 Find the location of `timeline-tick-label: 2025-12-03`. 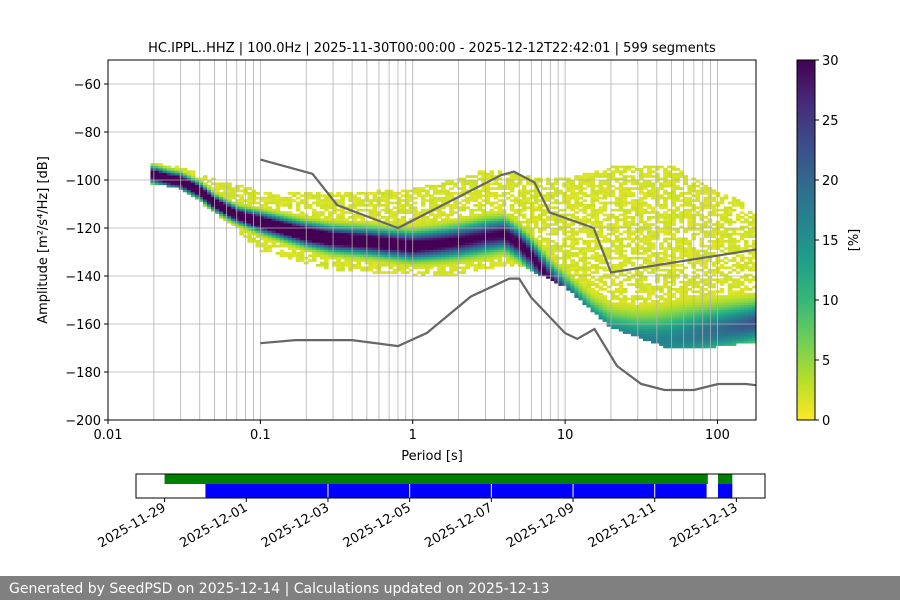

timeline-tick-label: 2025-12-03 is located at coordinates (295, 525).